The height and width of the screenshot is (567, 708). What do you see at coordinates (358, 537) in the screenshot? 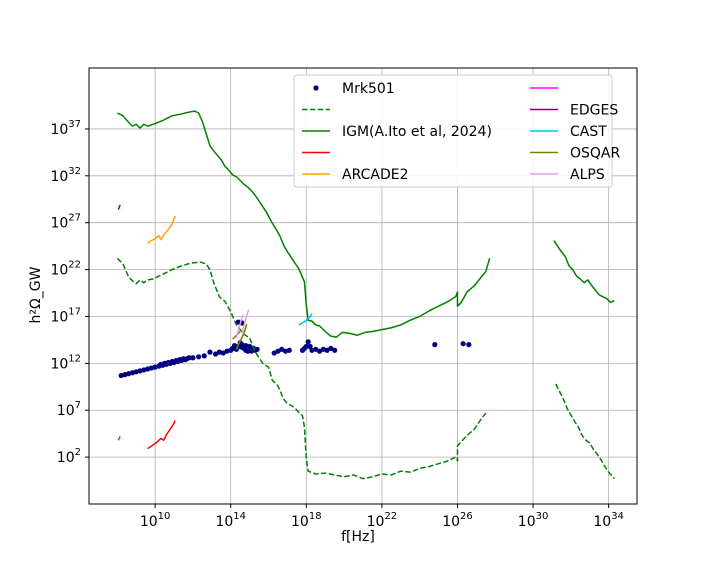
I see `x-axis-label: f[Hz]` at bounding box center [358, 537].